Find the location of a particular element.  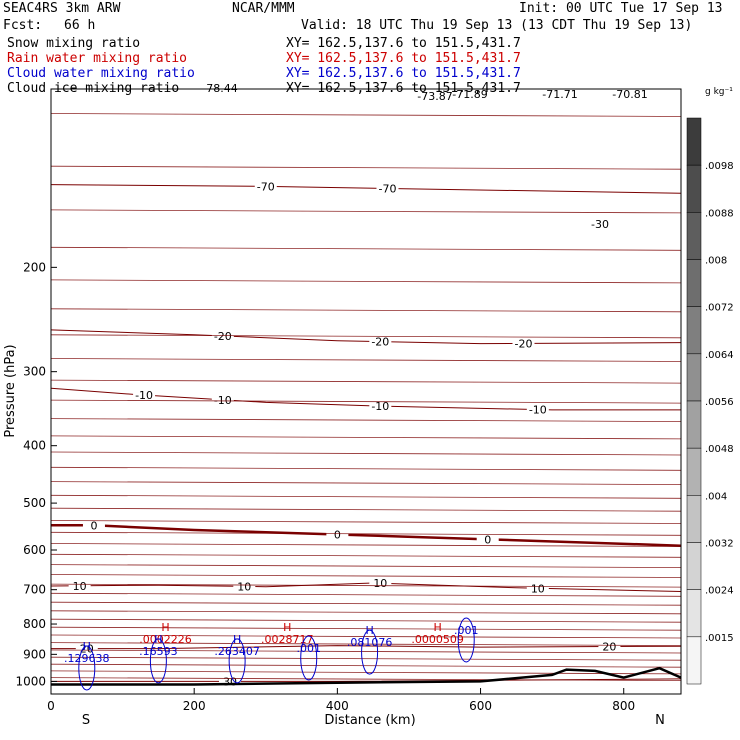

x-axis-label: Distance (km) is located at coordinates (369, 720).